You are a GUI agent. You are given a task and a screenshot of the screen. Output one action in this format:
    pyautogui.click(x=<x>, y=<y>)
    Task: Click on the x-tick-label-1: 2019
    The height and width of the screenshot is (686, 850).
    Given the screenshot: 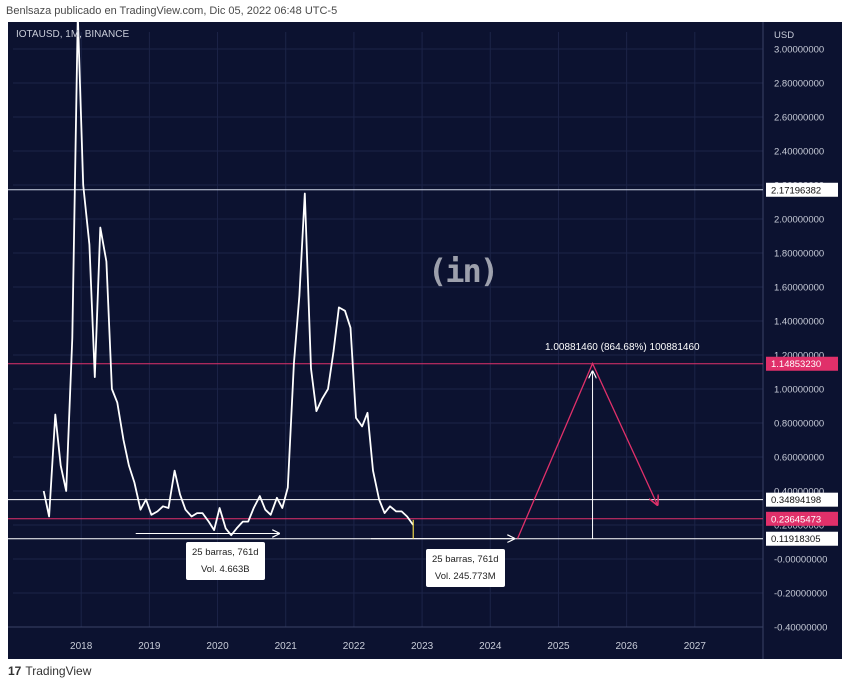 What is the action you would take?
    pyautogui.click(x=149, y=646)
    